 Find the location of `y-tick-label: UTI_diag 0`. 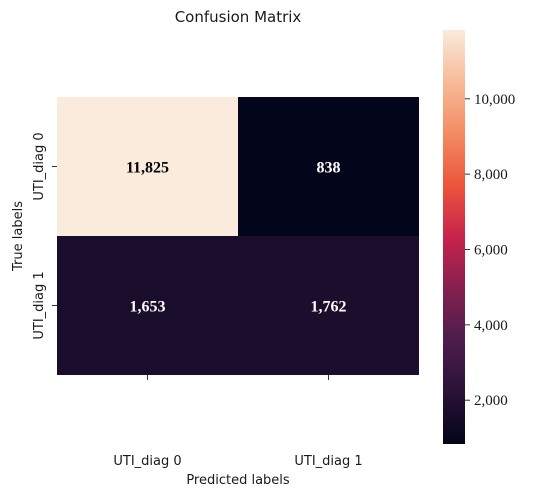

y-tick-label: UTI_diag 0 is located at coordinates (39, 166).